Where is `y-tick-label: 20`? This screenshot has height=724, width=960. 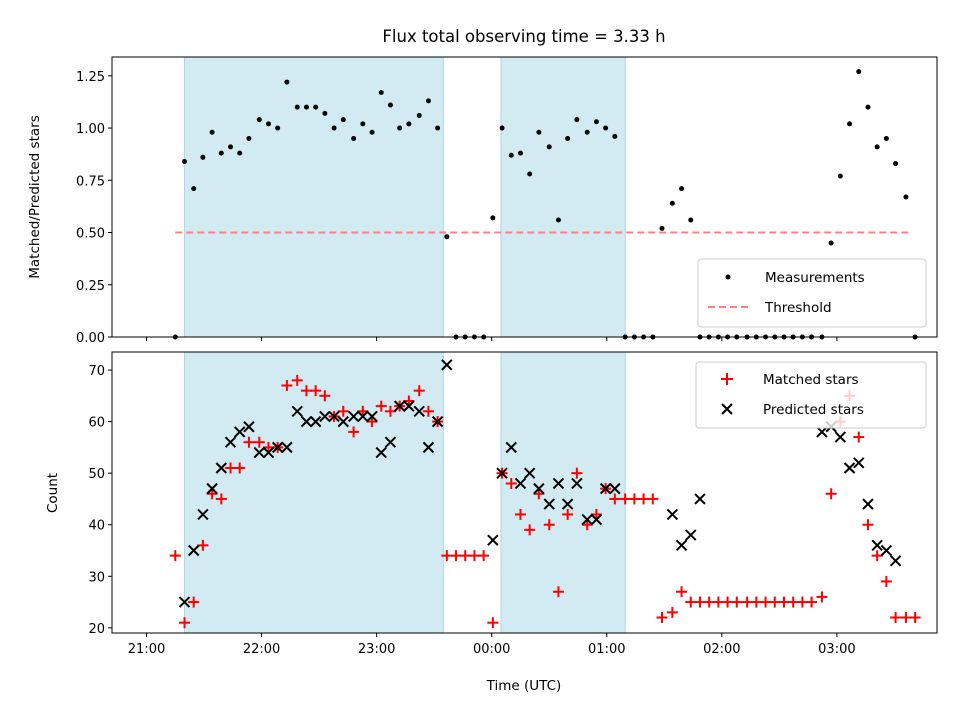 y-tick-label: 20 is located at coordinates (96, 629).